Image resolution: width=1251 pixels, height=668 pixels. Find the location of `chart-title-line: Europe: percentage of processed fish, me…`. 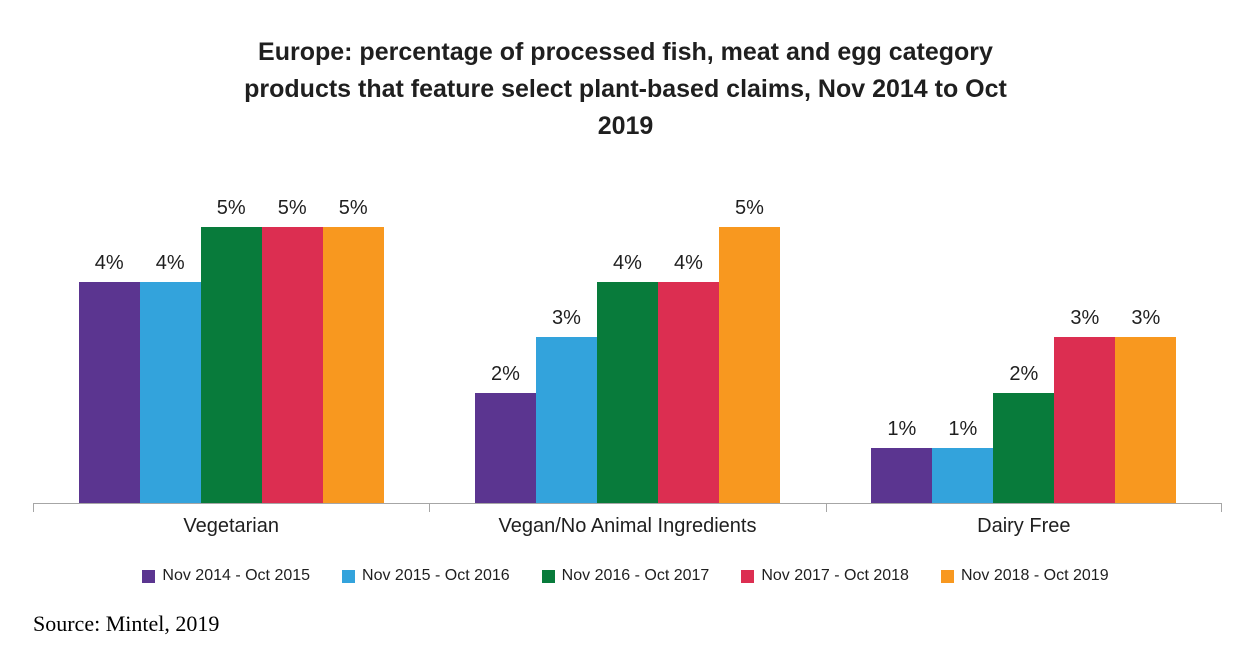

chart-title-line: Europe: percentage of processed fish, me… is located at coordinates (625, 52).